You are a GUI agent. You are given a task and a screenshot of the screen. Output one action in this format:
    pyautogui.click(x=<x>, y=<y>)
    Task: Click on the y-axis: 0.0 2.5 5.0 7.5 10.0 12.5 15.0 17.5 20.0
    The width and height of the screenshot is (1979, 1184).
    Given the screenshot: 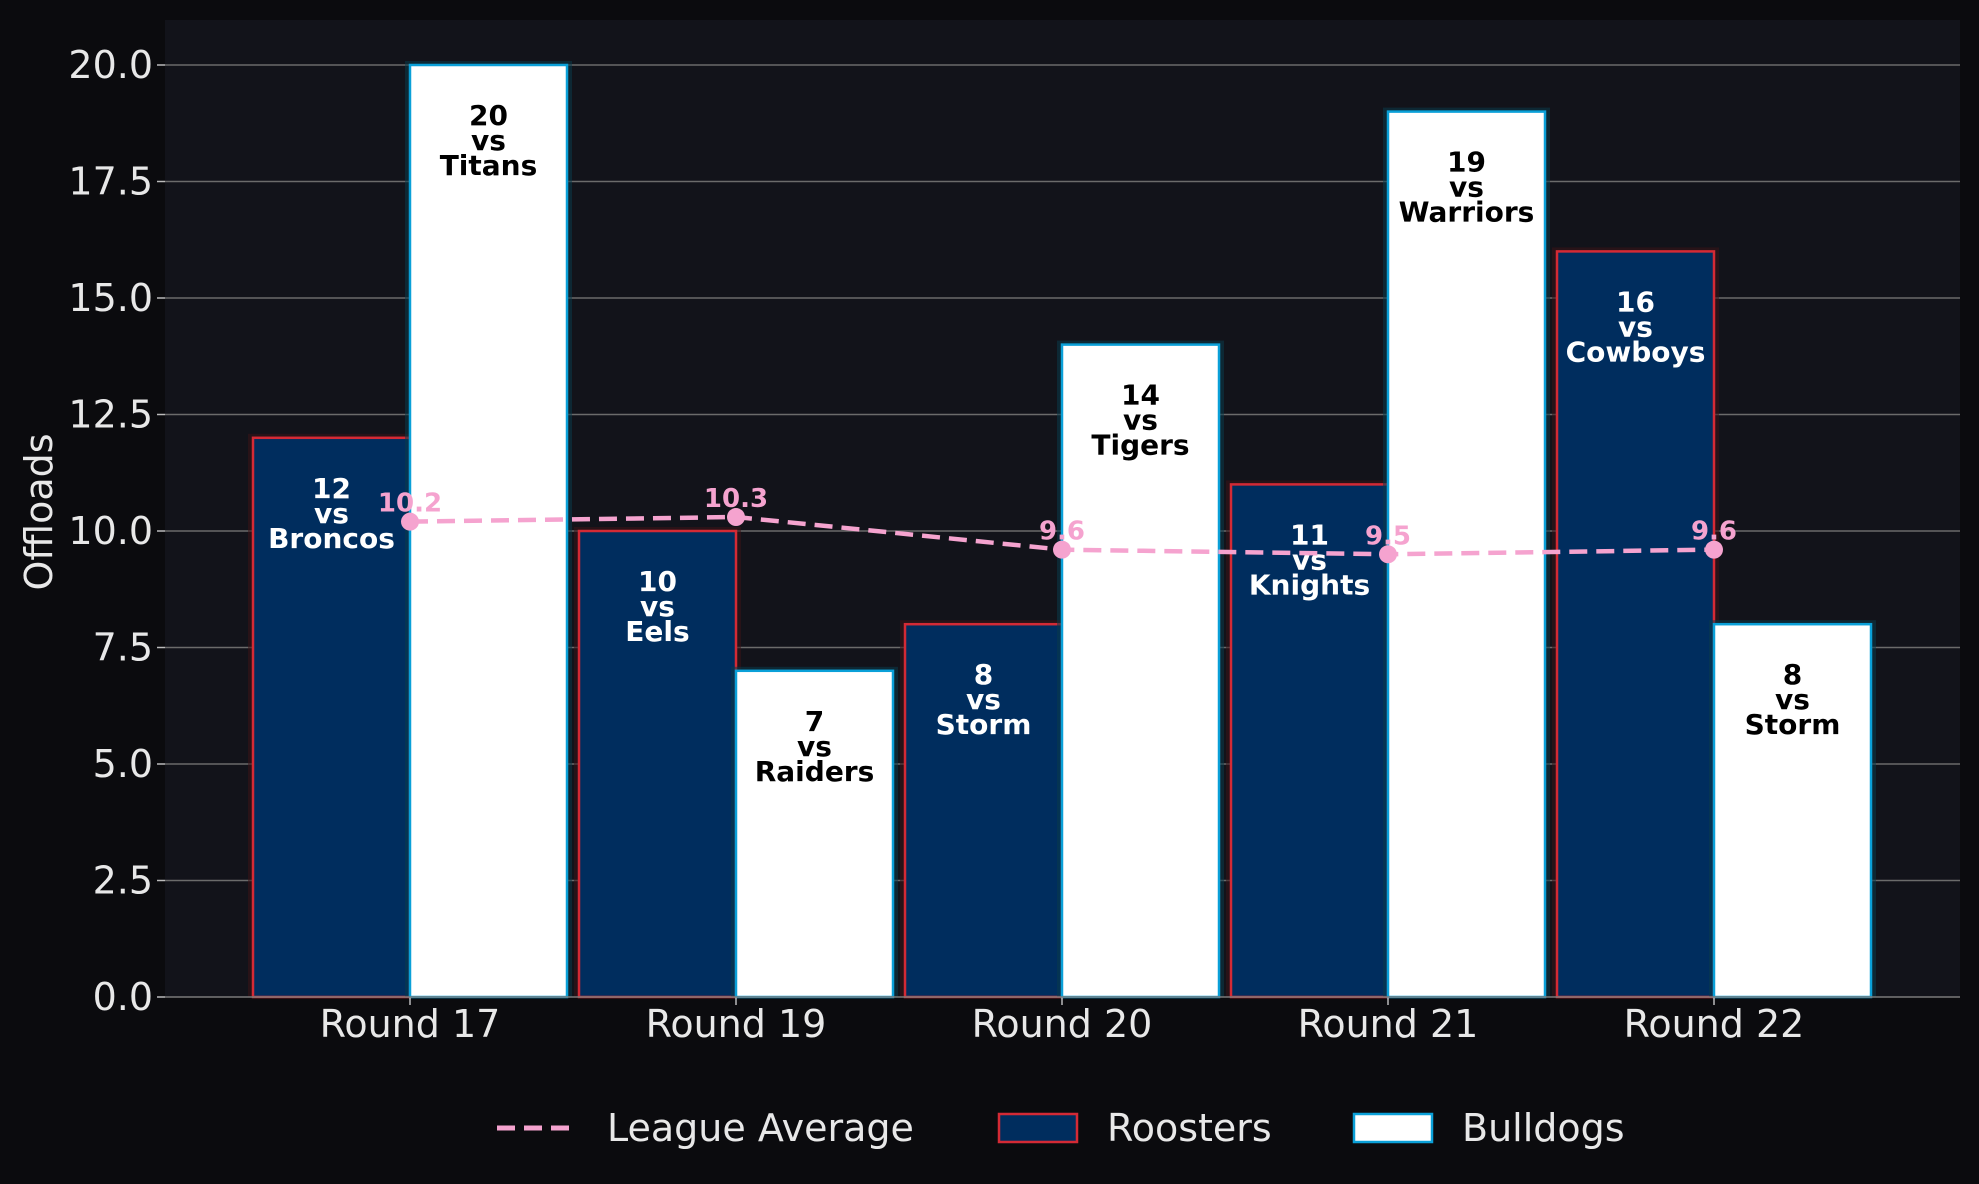 What is the action you would take?
    pyautogui.click(x=116, y=531)
    